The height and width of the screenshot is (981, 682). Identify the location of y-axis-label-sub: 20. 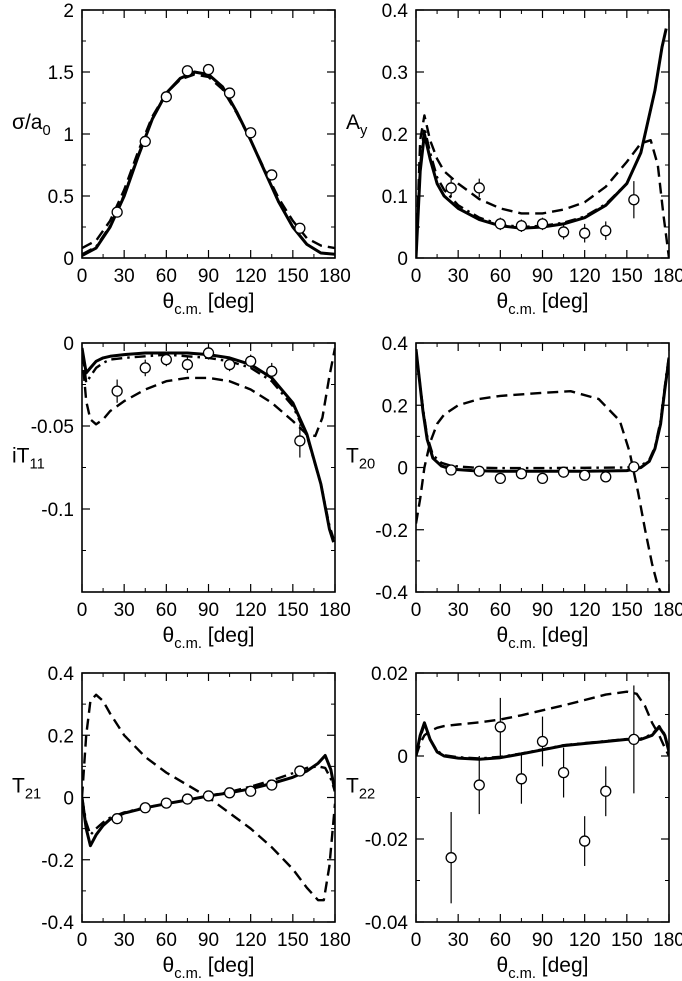
(367, 465).